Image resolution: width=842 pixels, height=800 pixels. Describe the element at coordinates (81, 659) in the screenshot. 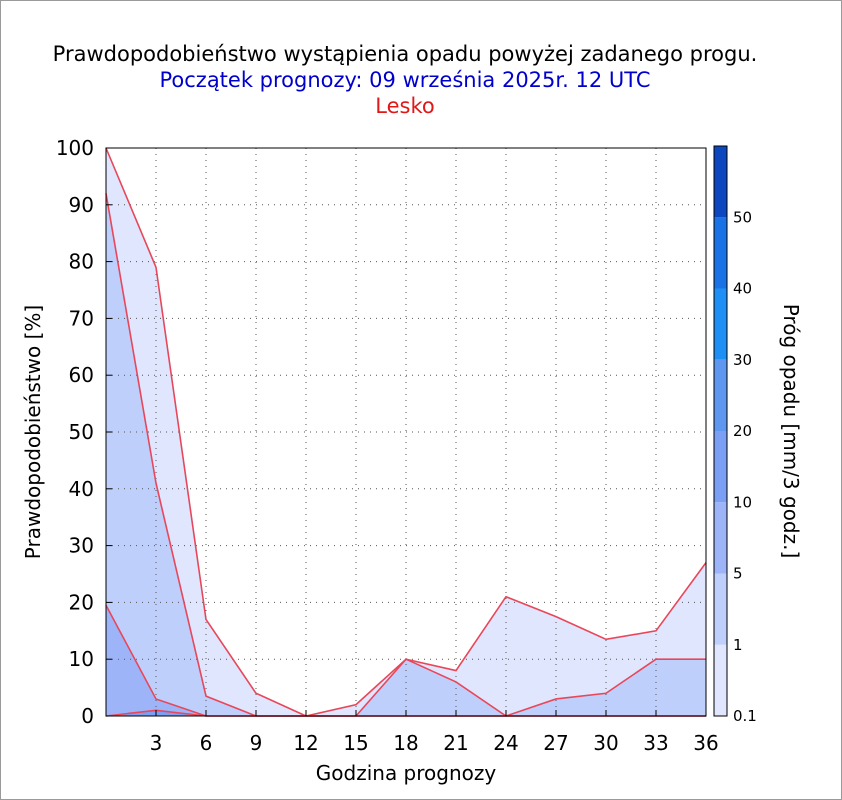

I see `y-tick-label: 10` at that location.